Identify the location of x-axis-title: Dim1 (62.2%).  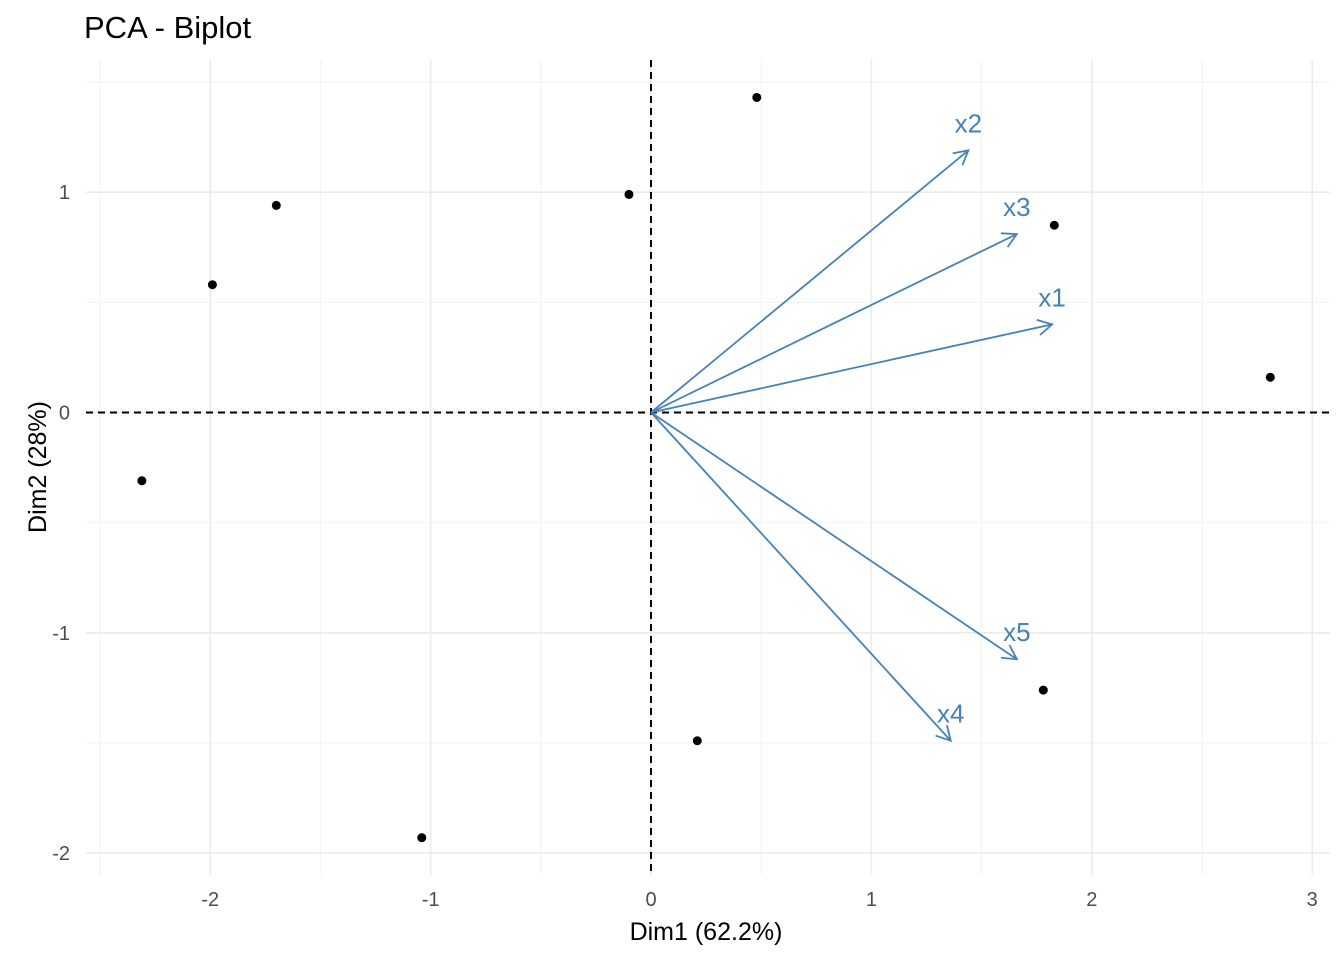
(706, 932).